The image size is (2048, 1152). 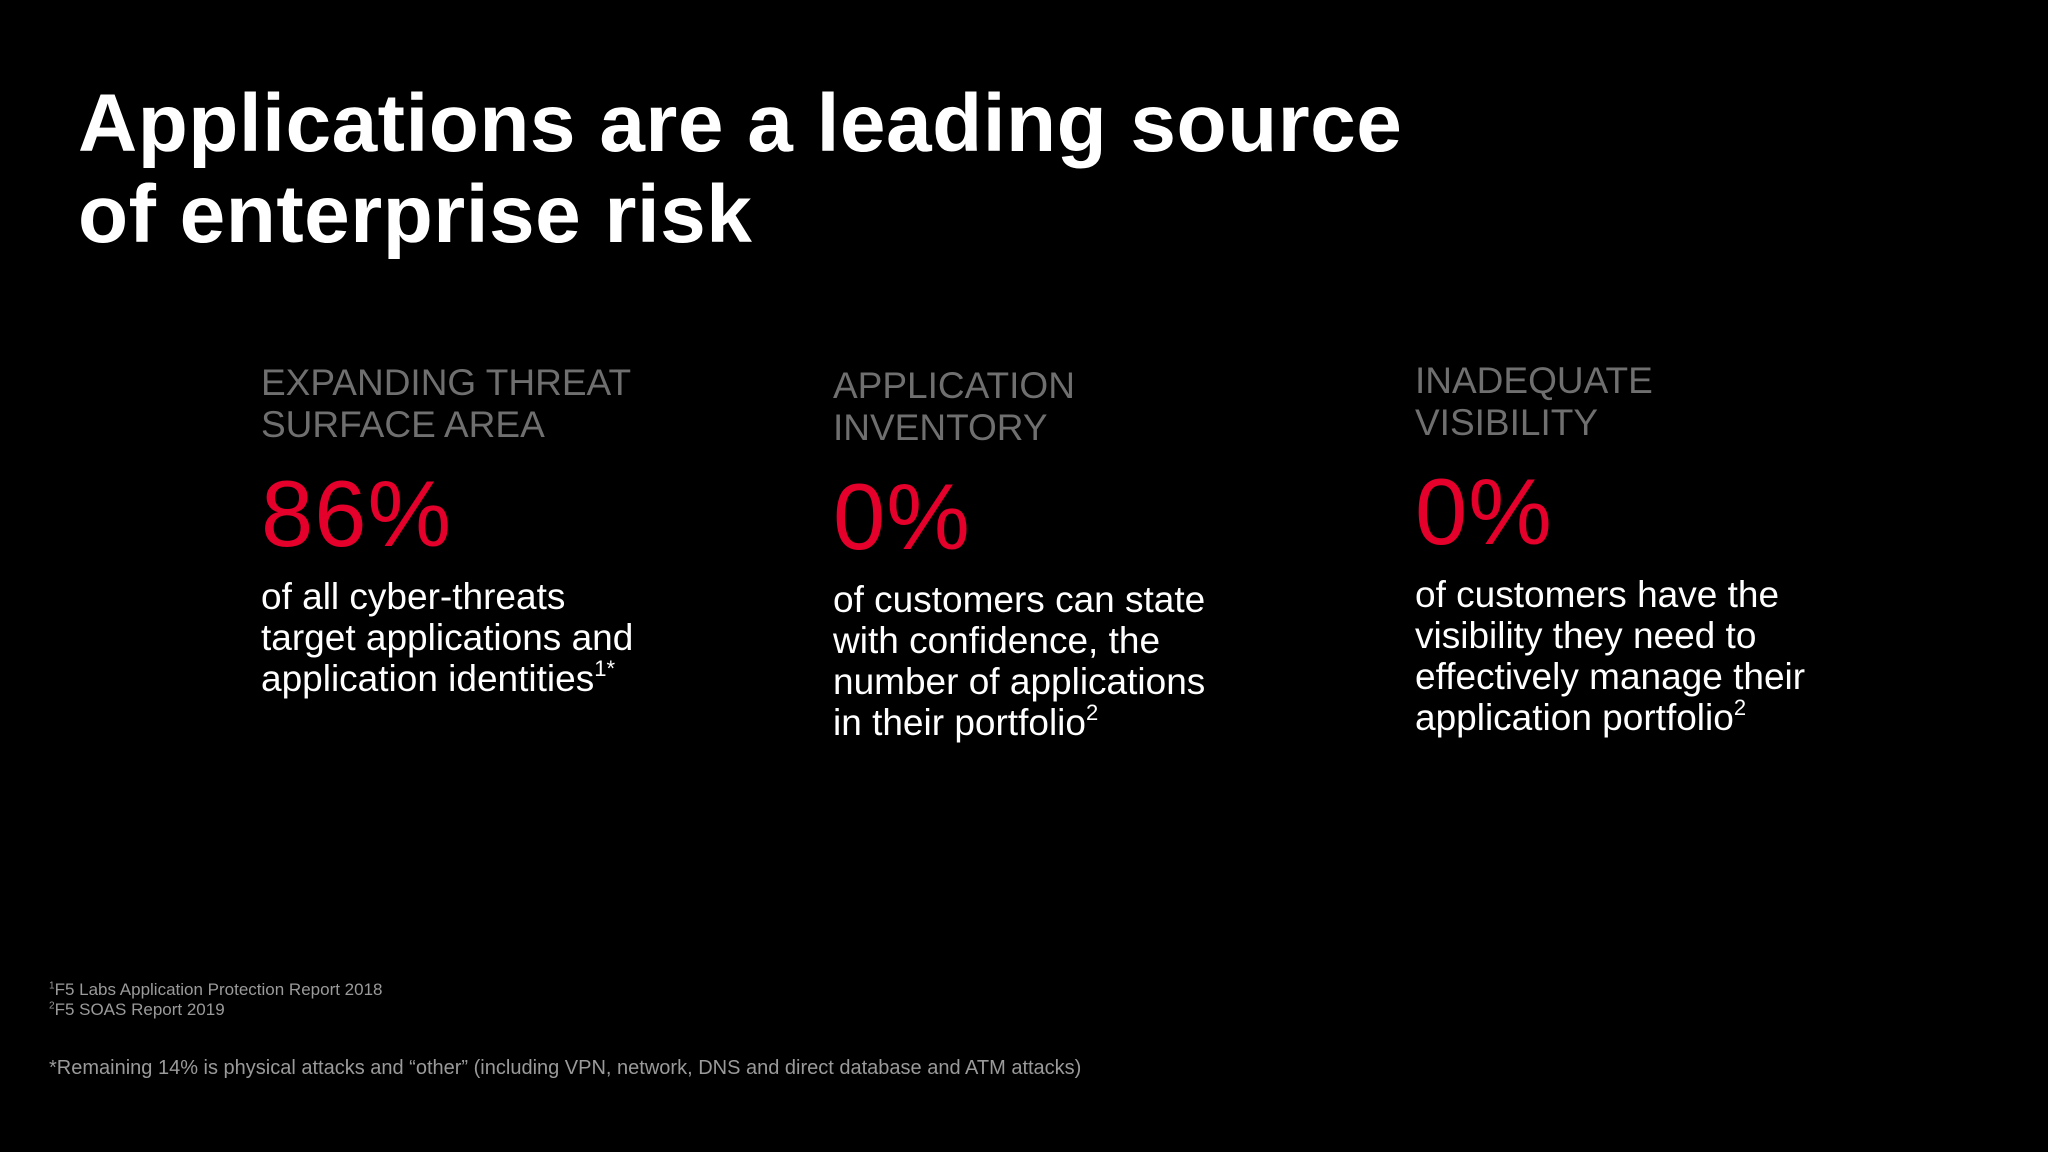 I want to click on stat-description-line: with confidence, the, so click(x=997, y=640).